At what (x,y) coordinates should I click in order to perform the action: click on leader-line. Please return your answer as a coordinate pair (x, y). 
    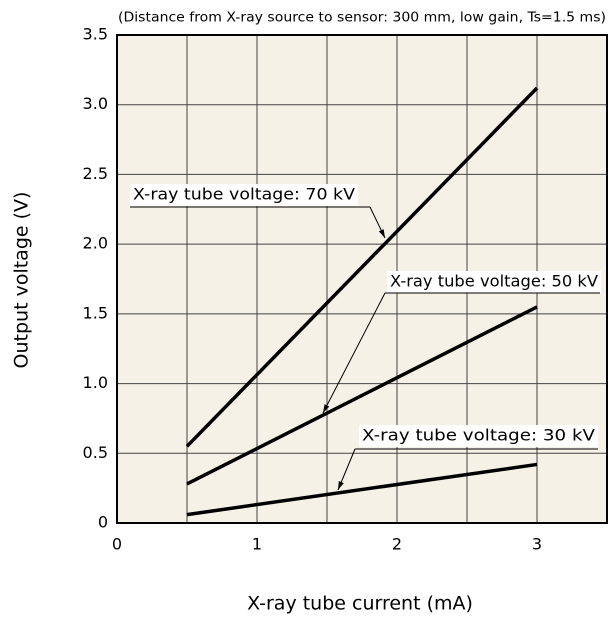
    Looking at the image, I should click on (354, 353).